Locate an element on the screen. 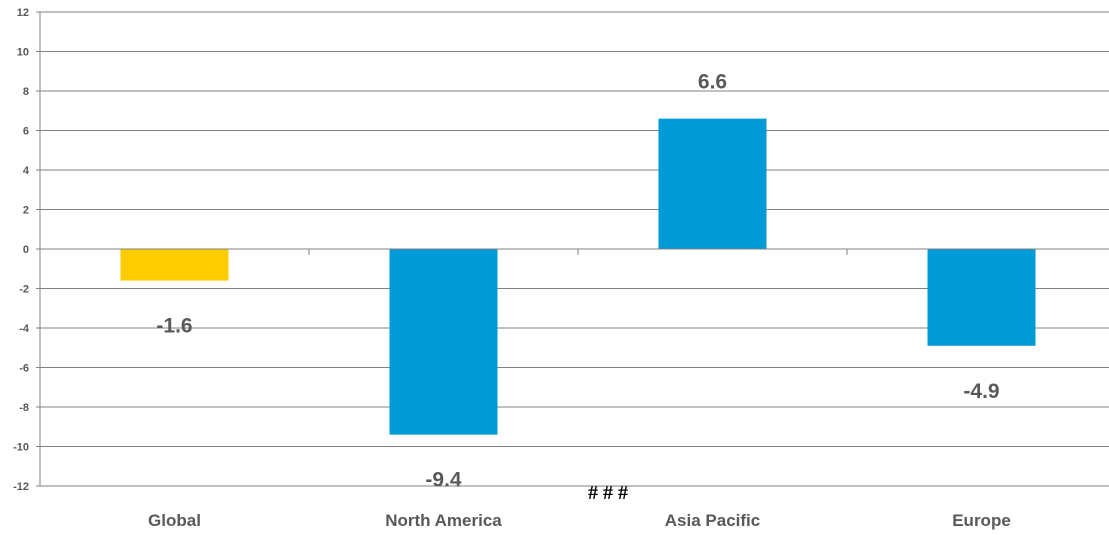  y-tick-label: 0 is located at coordinates (26, 250).